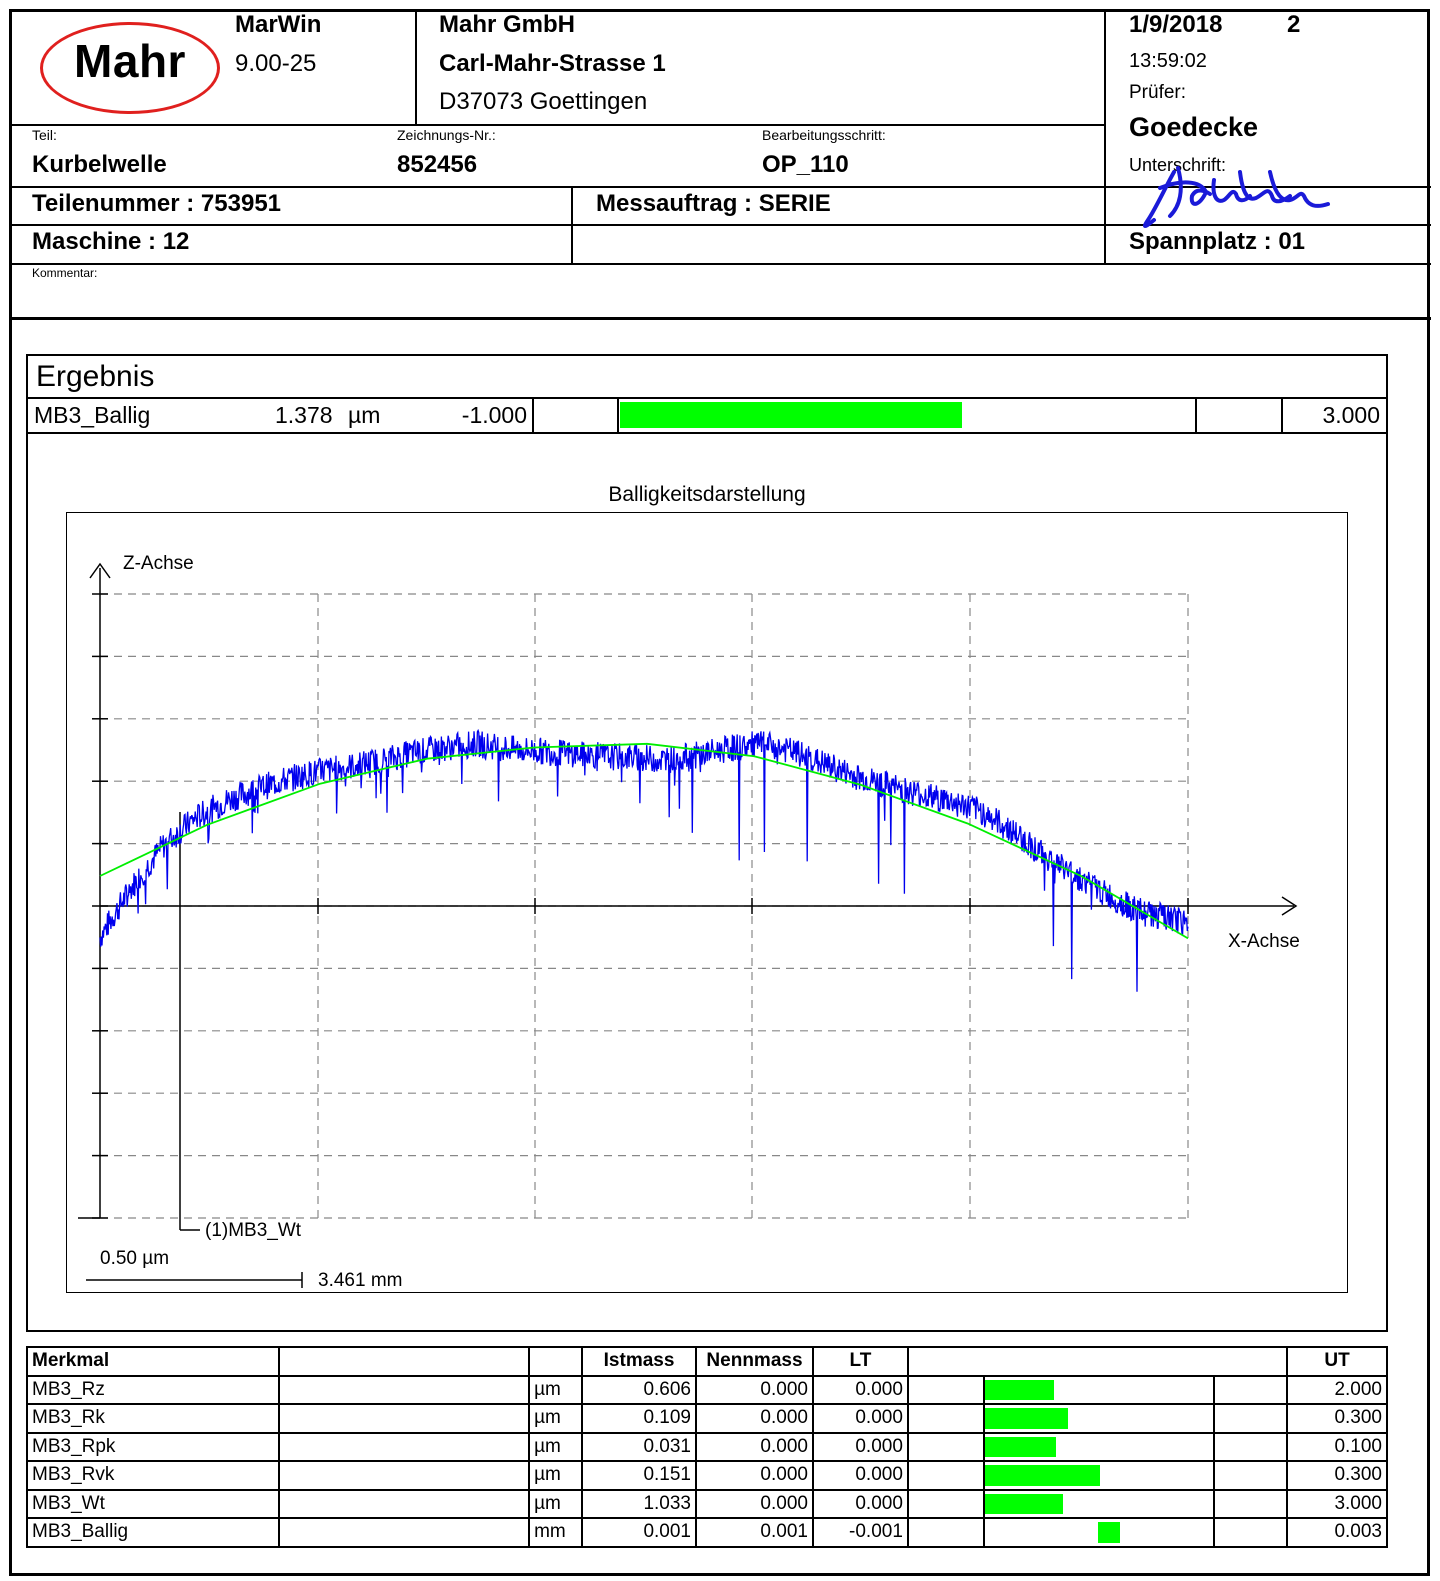 The image size is (1440, 1581). Describe the element at coordinates (791, 415) in the screenshot. I see `result-bar` at that location.